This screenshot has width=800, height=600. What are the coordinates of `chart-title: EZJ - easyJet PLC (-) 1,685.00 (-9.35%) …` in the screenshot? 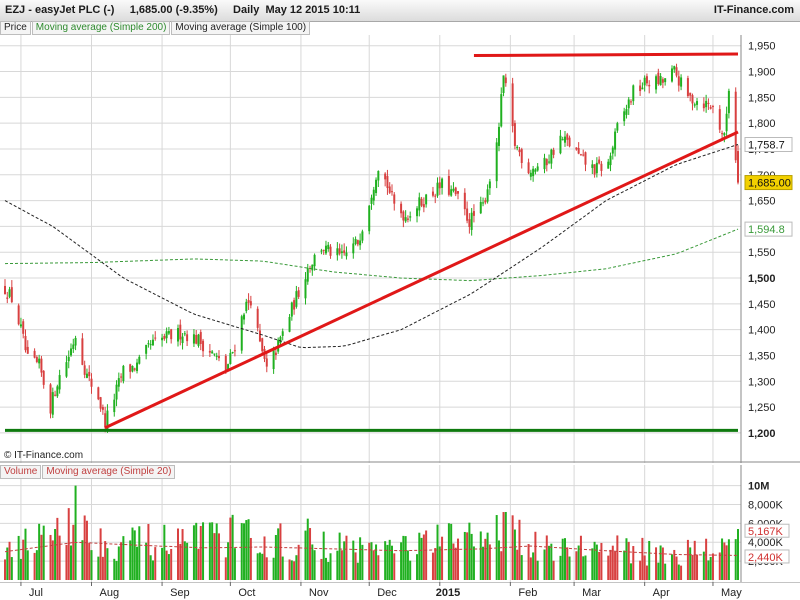 It's located at (183, 10).